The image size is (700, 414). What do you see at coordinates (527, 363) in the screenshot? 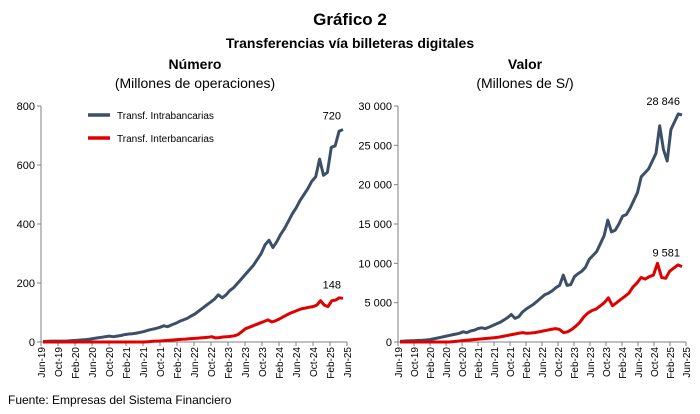
I see `right-x-tick-label: Feb-22` at bounding box center [527, 363].